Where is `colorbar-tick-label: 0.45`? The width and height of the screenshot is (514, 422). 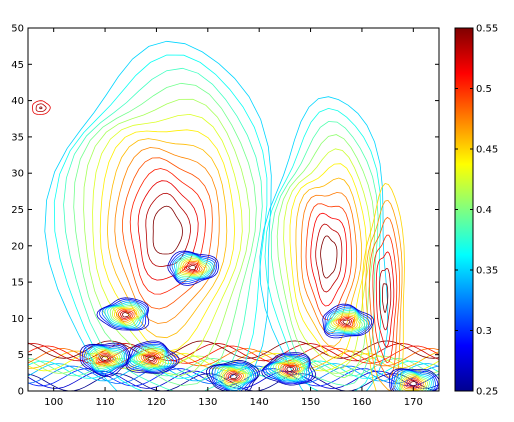 colorbar-tick-label: 0.45 is located at coordinates (487, 150).